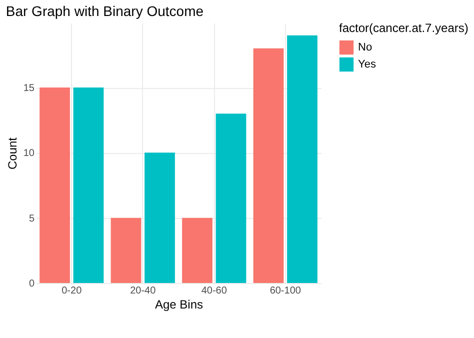  Describe the element at coordinates (31, 218) in the screenshot. I see `y-tick-label: 5` at that location.